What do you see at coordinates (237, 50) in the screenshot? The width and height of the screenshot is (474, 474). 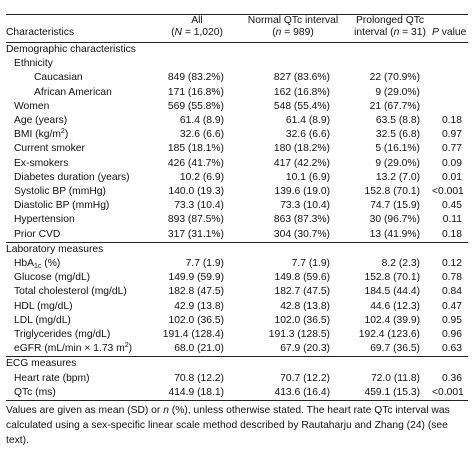 I see `section-heading: Demographic characteristics` at bounding box center [237, 50].